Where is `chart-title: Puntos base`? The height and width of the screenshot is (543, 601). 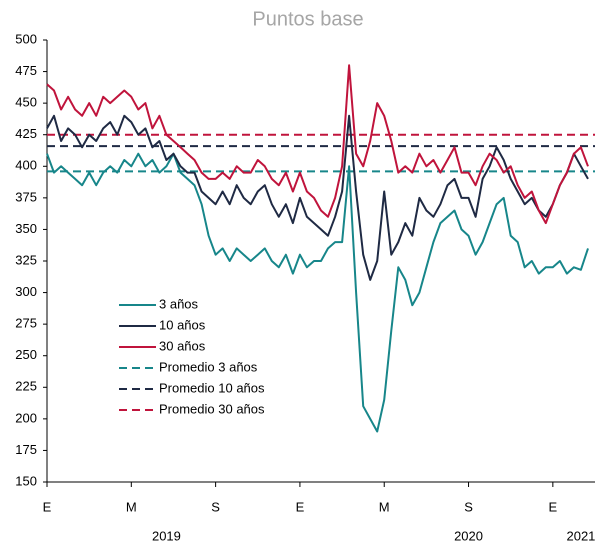 chart-title: Puntos base is located at coordinates (307, 19).